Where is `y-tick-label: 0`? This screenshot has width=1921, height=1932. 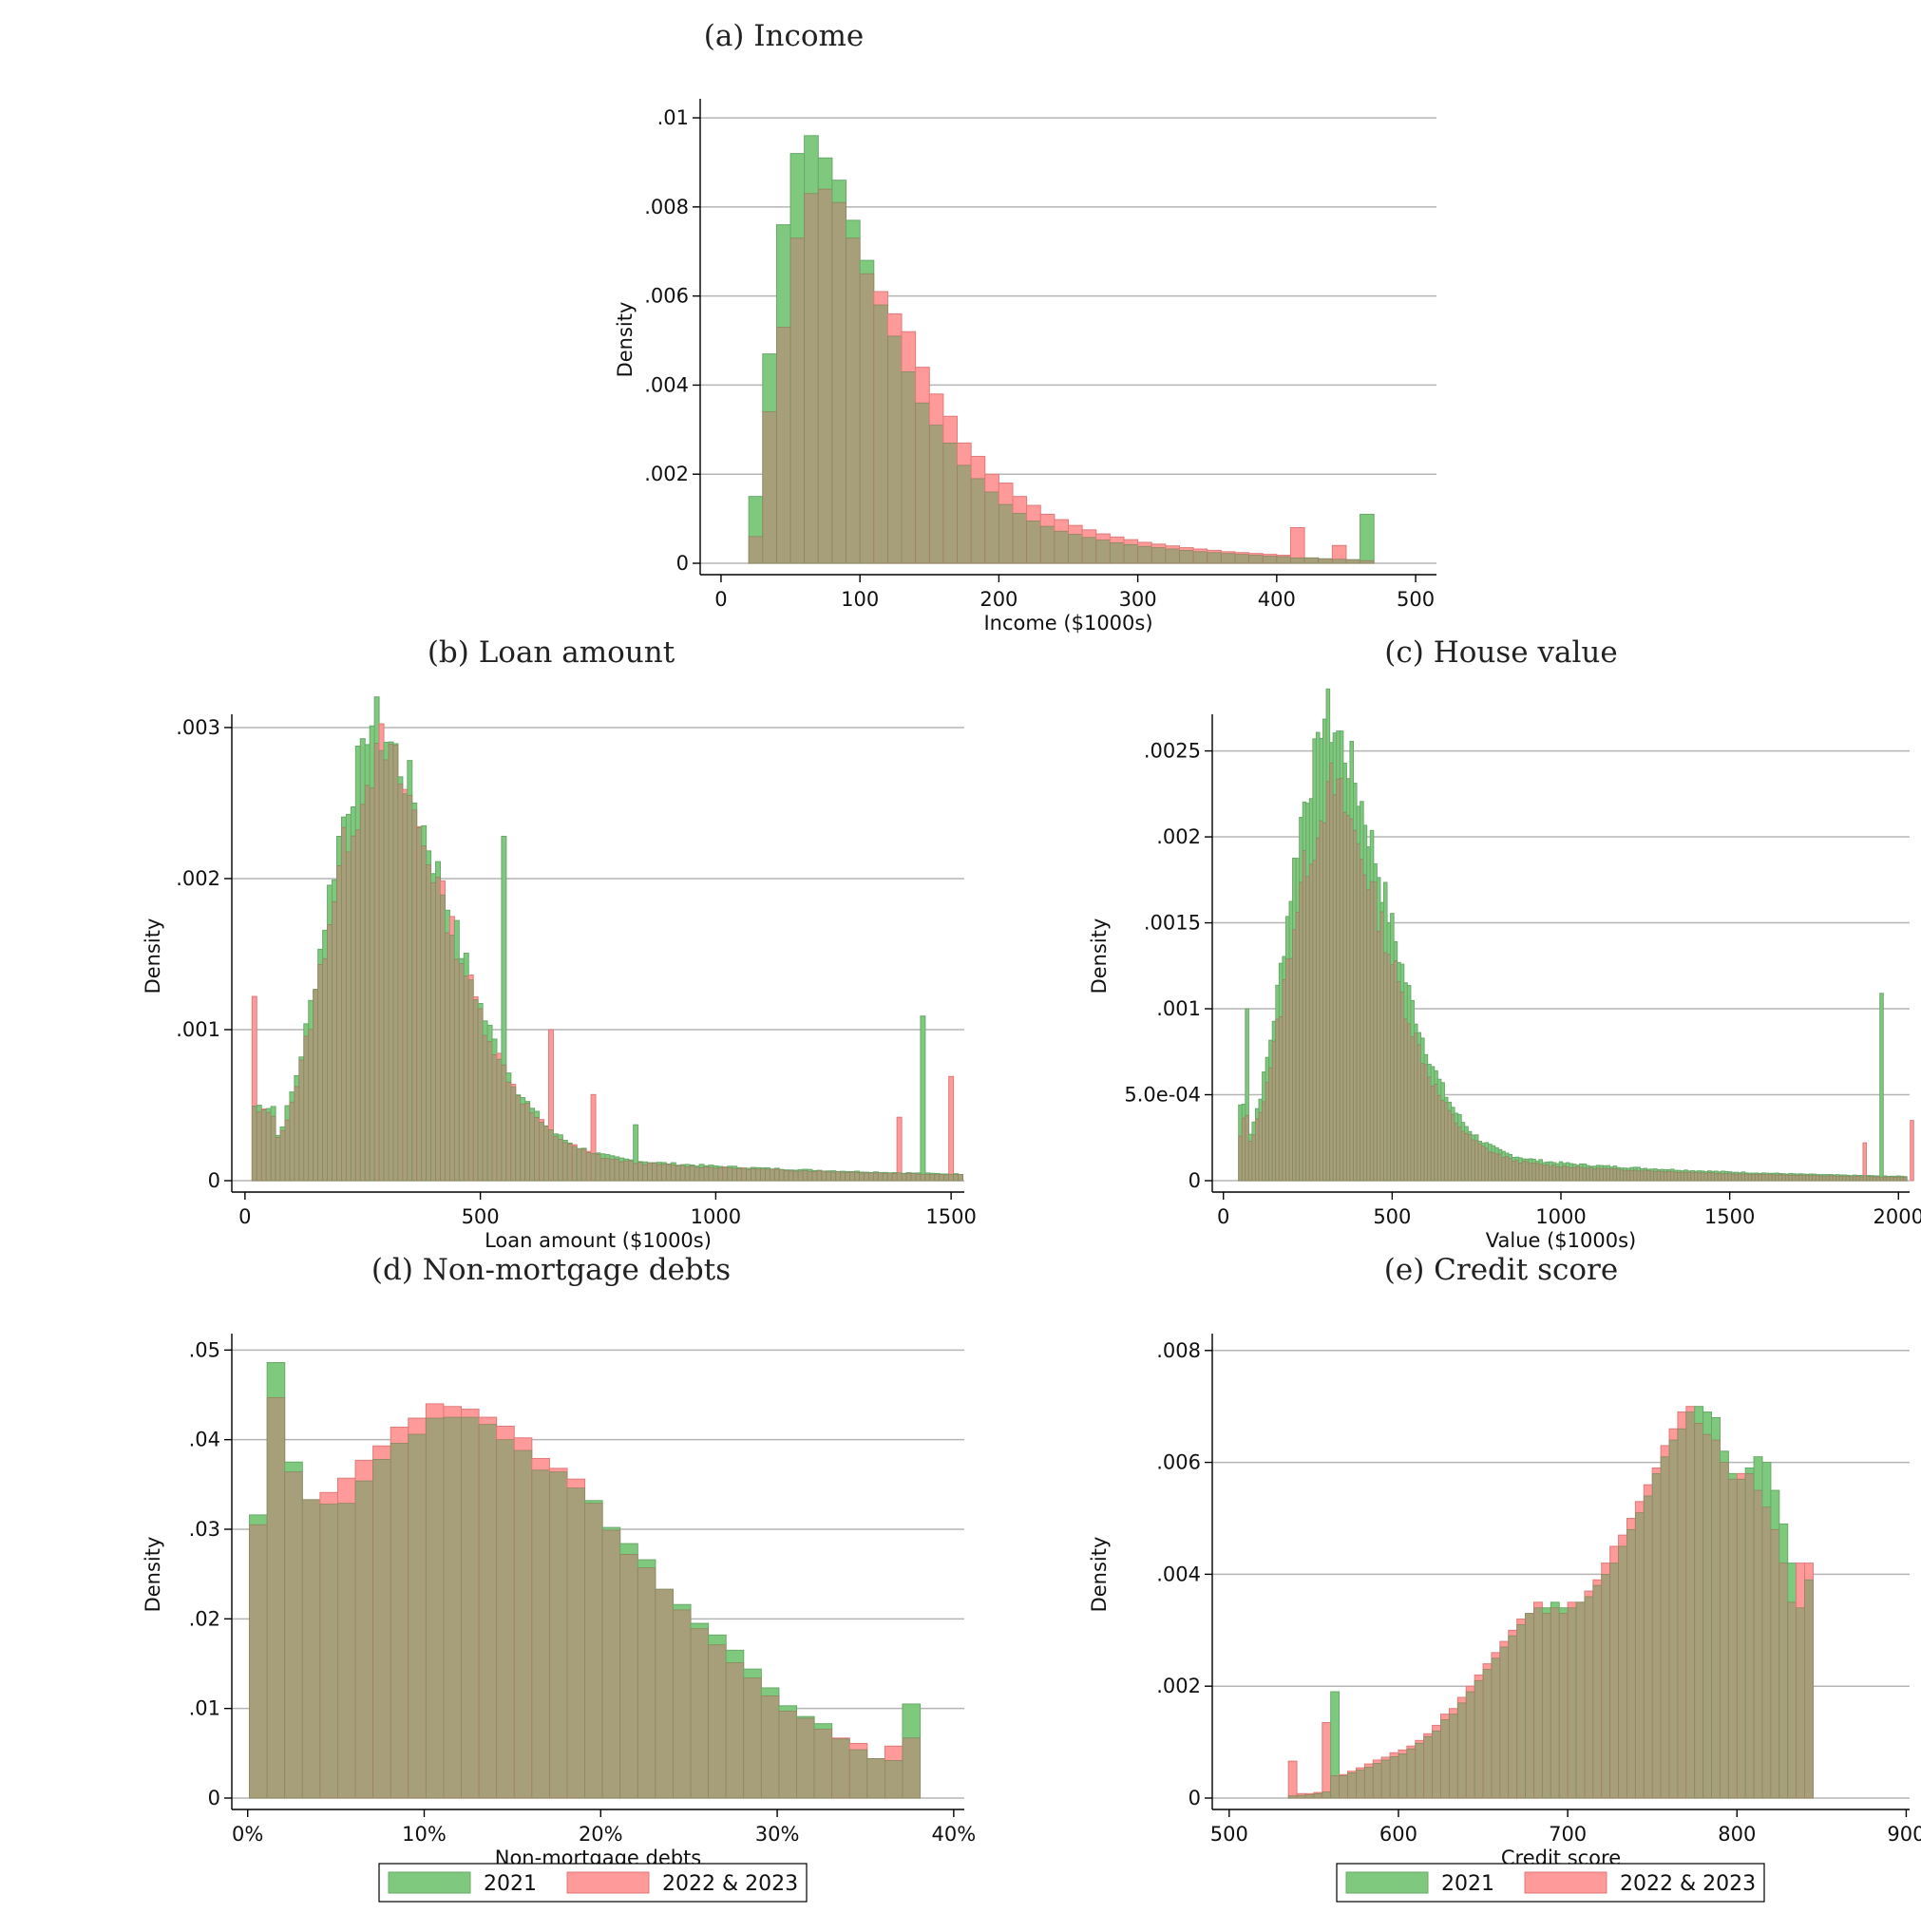
y-tick-label: 0 is located at coordinates (214, 1180).